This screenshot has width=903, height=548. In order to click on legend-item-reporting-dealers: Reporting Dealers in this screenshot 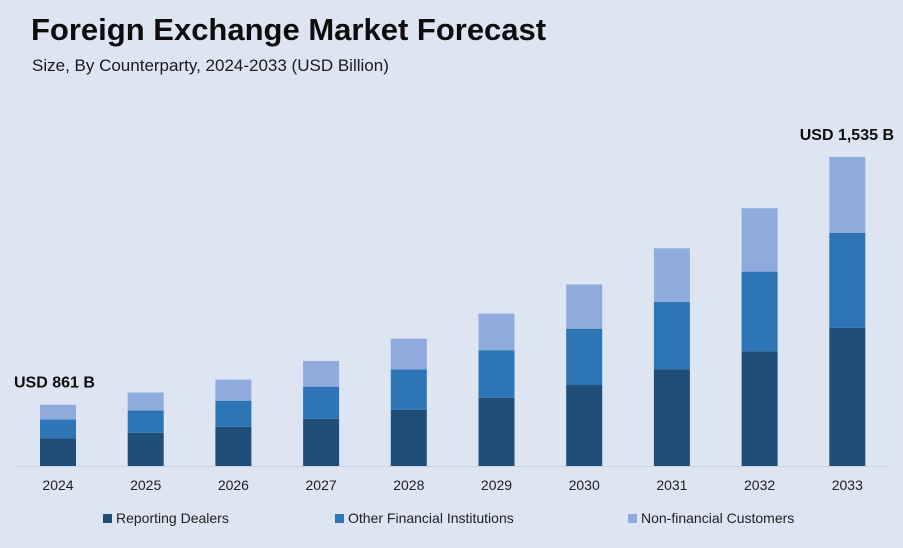, I will do `click(166, 518)`.